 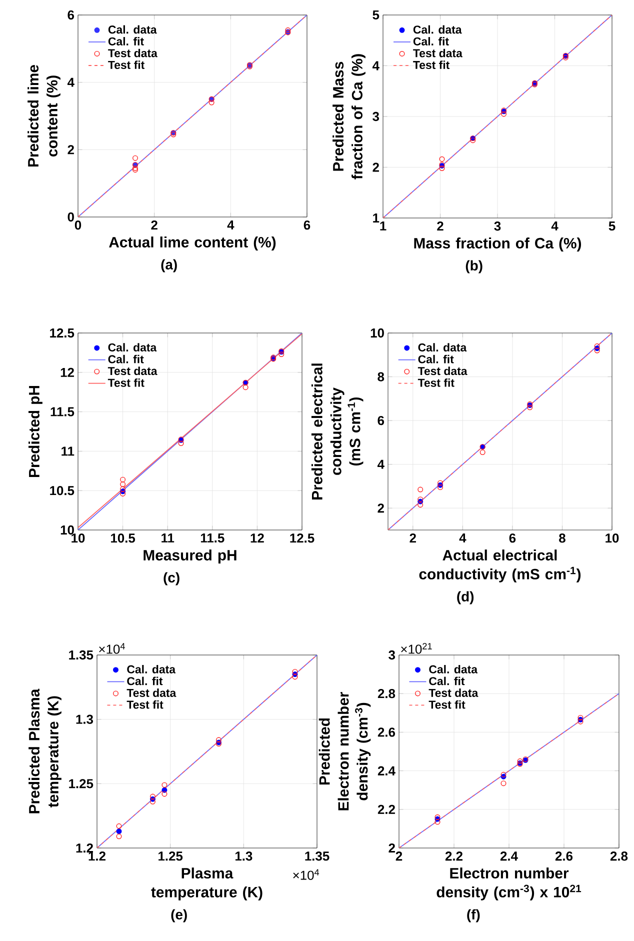 What do you see at coordinates (465, 597) in the screenshot?
I see `text: (d)` at bounding box center [465, 597].